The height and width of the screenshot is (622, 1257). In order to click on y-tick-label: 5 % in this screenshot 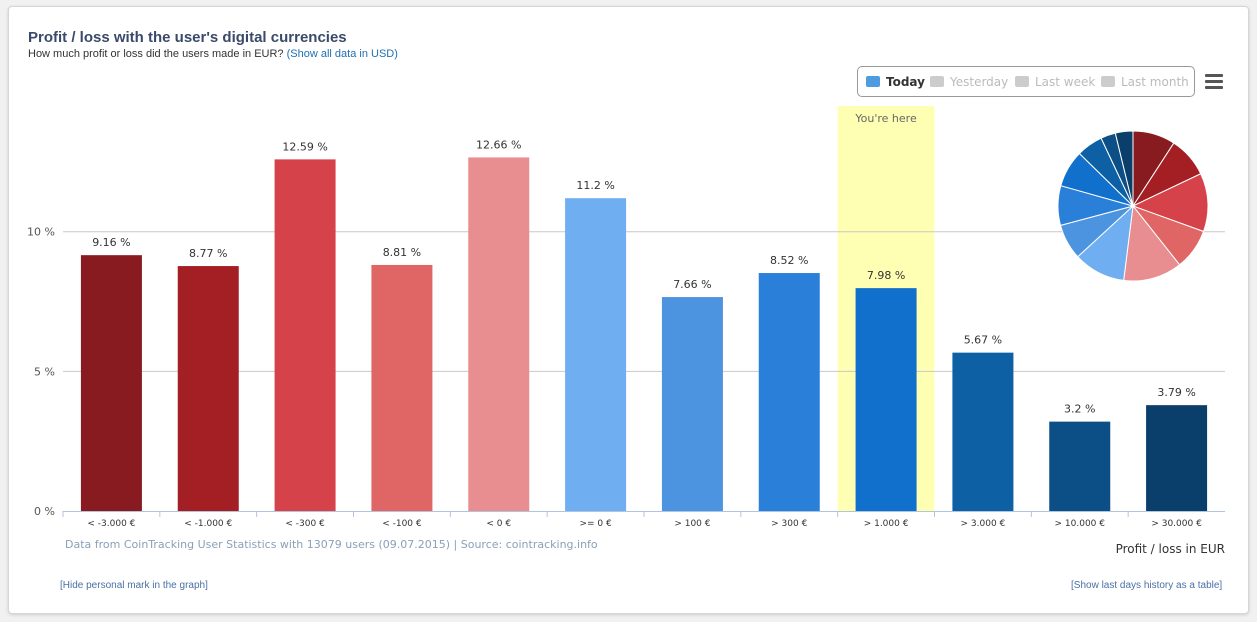, I will do `click(44, 371)`.